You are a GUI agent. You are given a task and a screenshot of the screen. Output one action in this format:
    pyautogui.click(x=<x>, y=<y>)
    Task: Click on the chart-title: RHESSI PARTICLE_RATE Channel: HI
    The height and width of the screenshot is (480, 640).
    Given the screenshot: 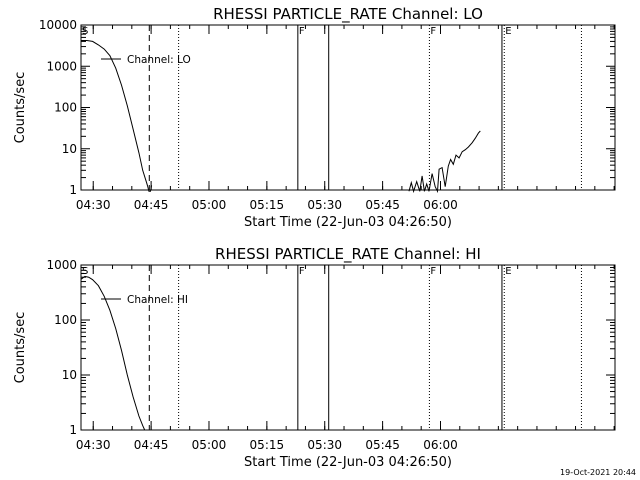 What is the action you would take?
    pyautogui.click(x=348, y=254)
    